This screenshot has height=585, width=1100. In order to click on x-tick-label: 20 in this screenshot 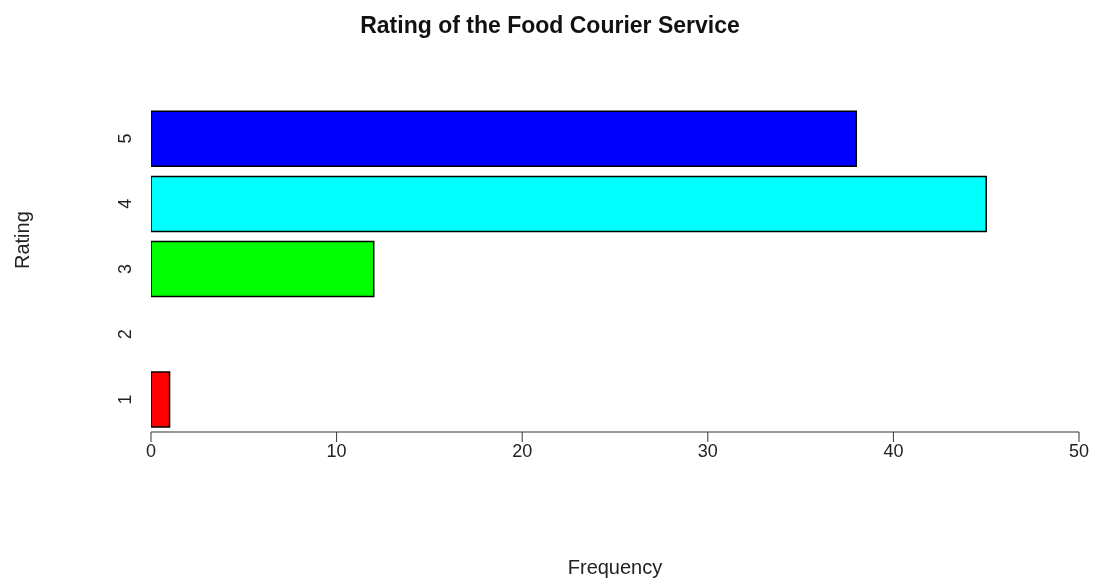, I will do `click(522, 450)`.